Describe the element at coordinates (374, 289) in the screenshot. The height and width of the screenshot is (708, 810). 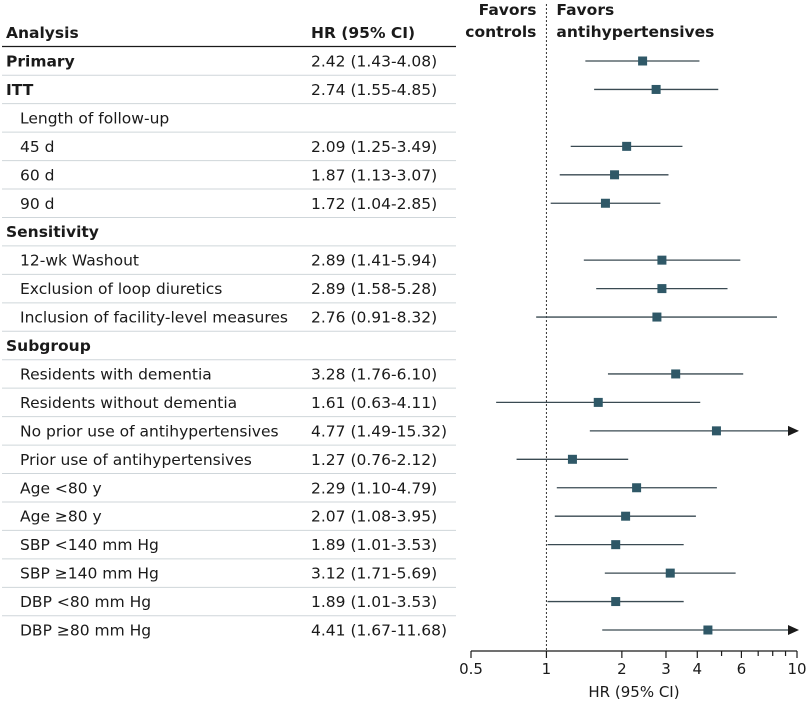
I see `row-hr-value: 2.89 (1.58-5.28)` at that location.